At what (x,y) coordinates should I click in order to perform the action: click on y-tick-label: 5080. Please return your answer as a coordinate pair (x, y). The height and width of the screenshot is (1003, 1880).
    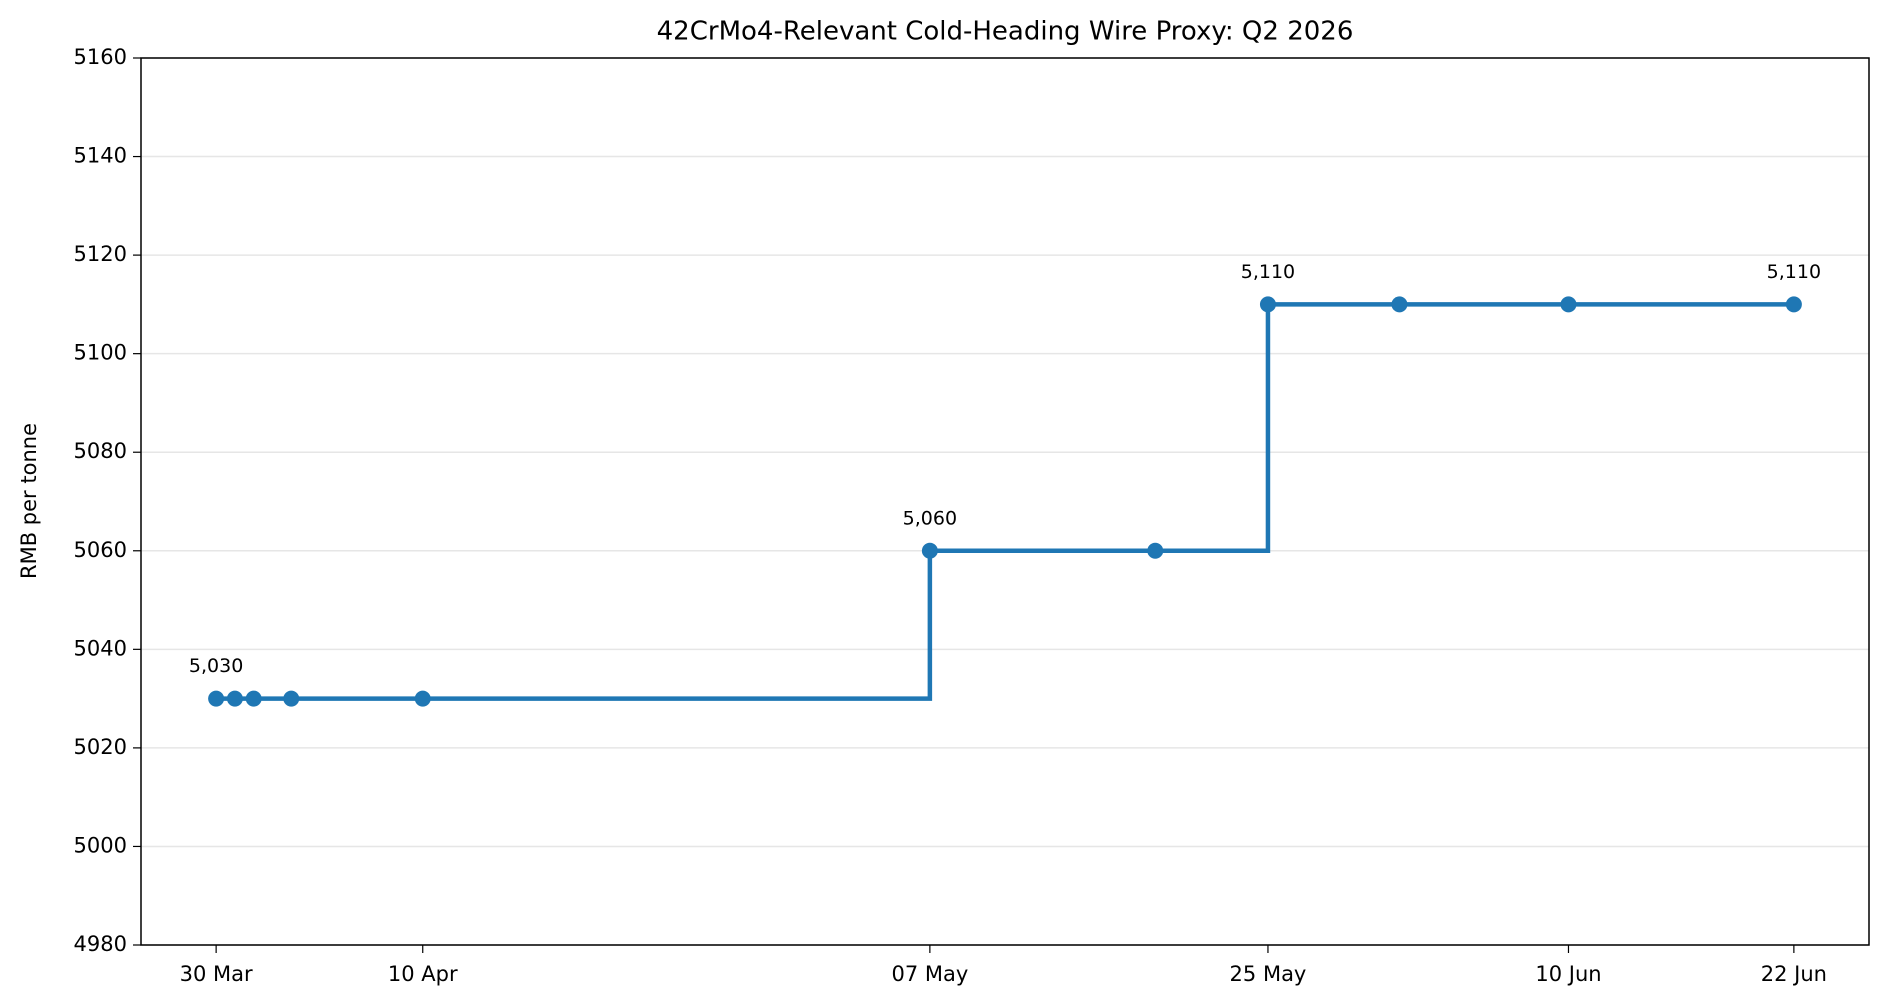
    Looking at the image, I should click on (100, 451).